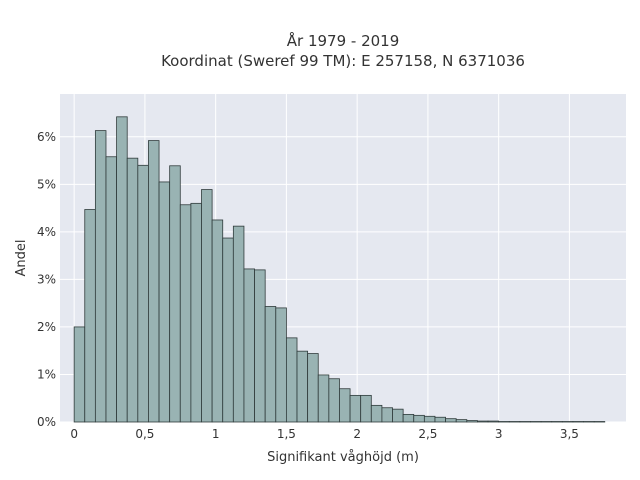 The height and width of the screenshot is (480, 640). I want to click on y-tick-label: 5%, so click(46, 184).